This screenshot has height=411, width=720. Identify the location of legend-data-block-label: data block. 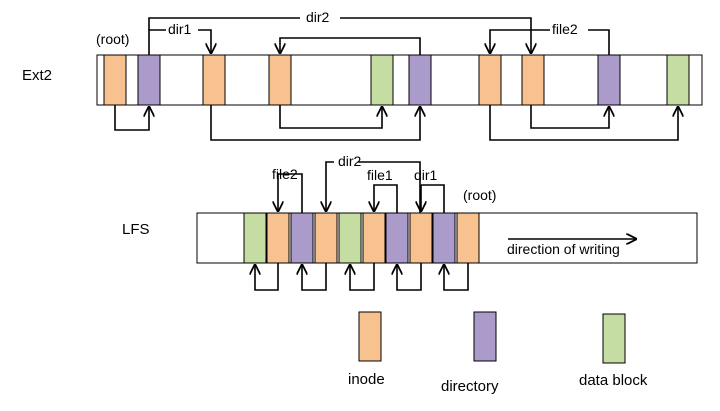
(613, 380).